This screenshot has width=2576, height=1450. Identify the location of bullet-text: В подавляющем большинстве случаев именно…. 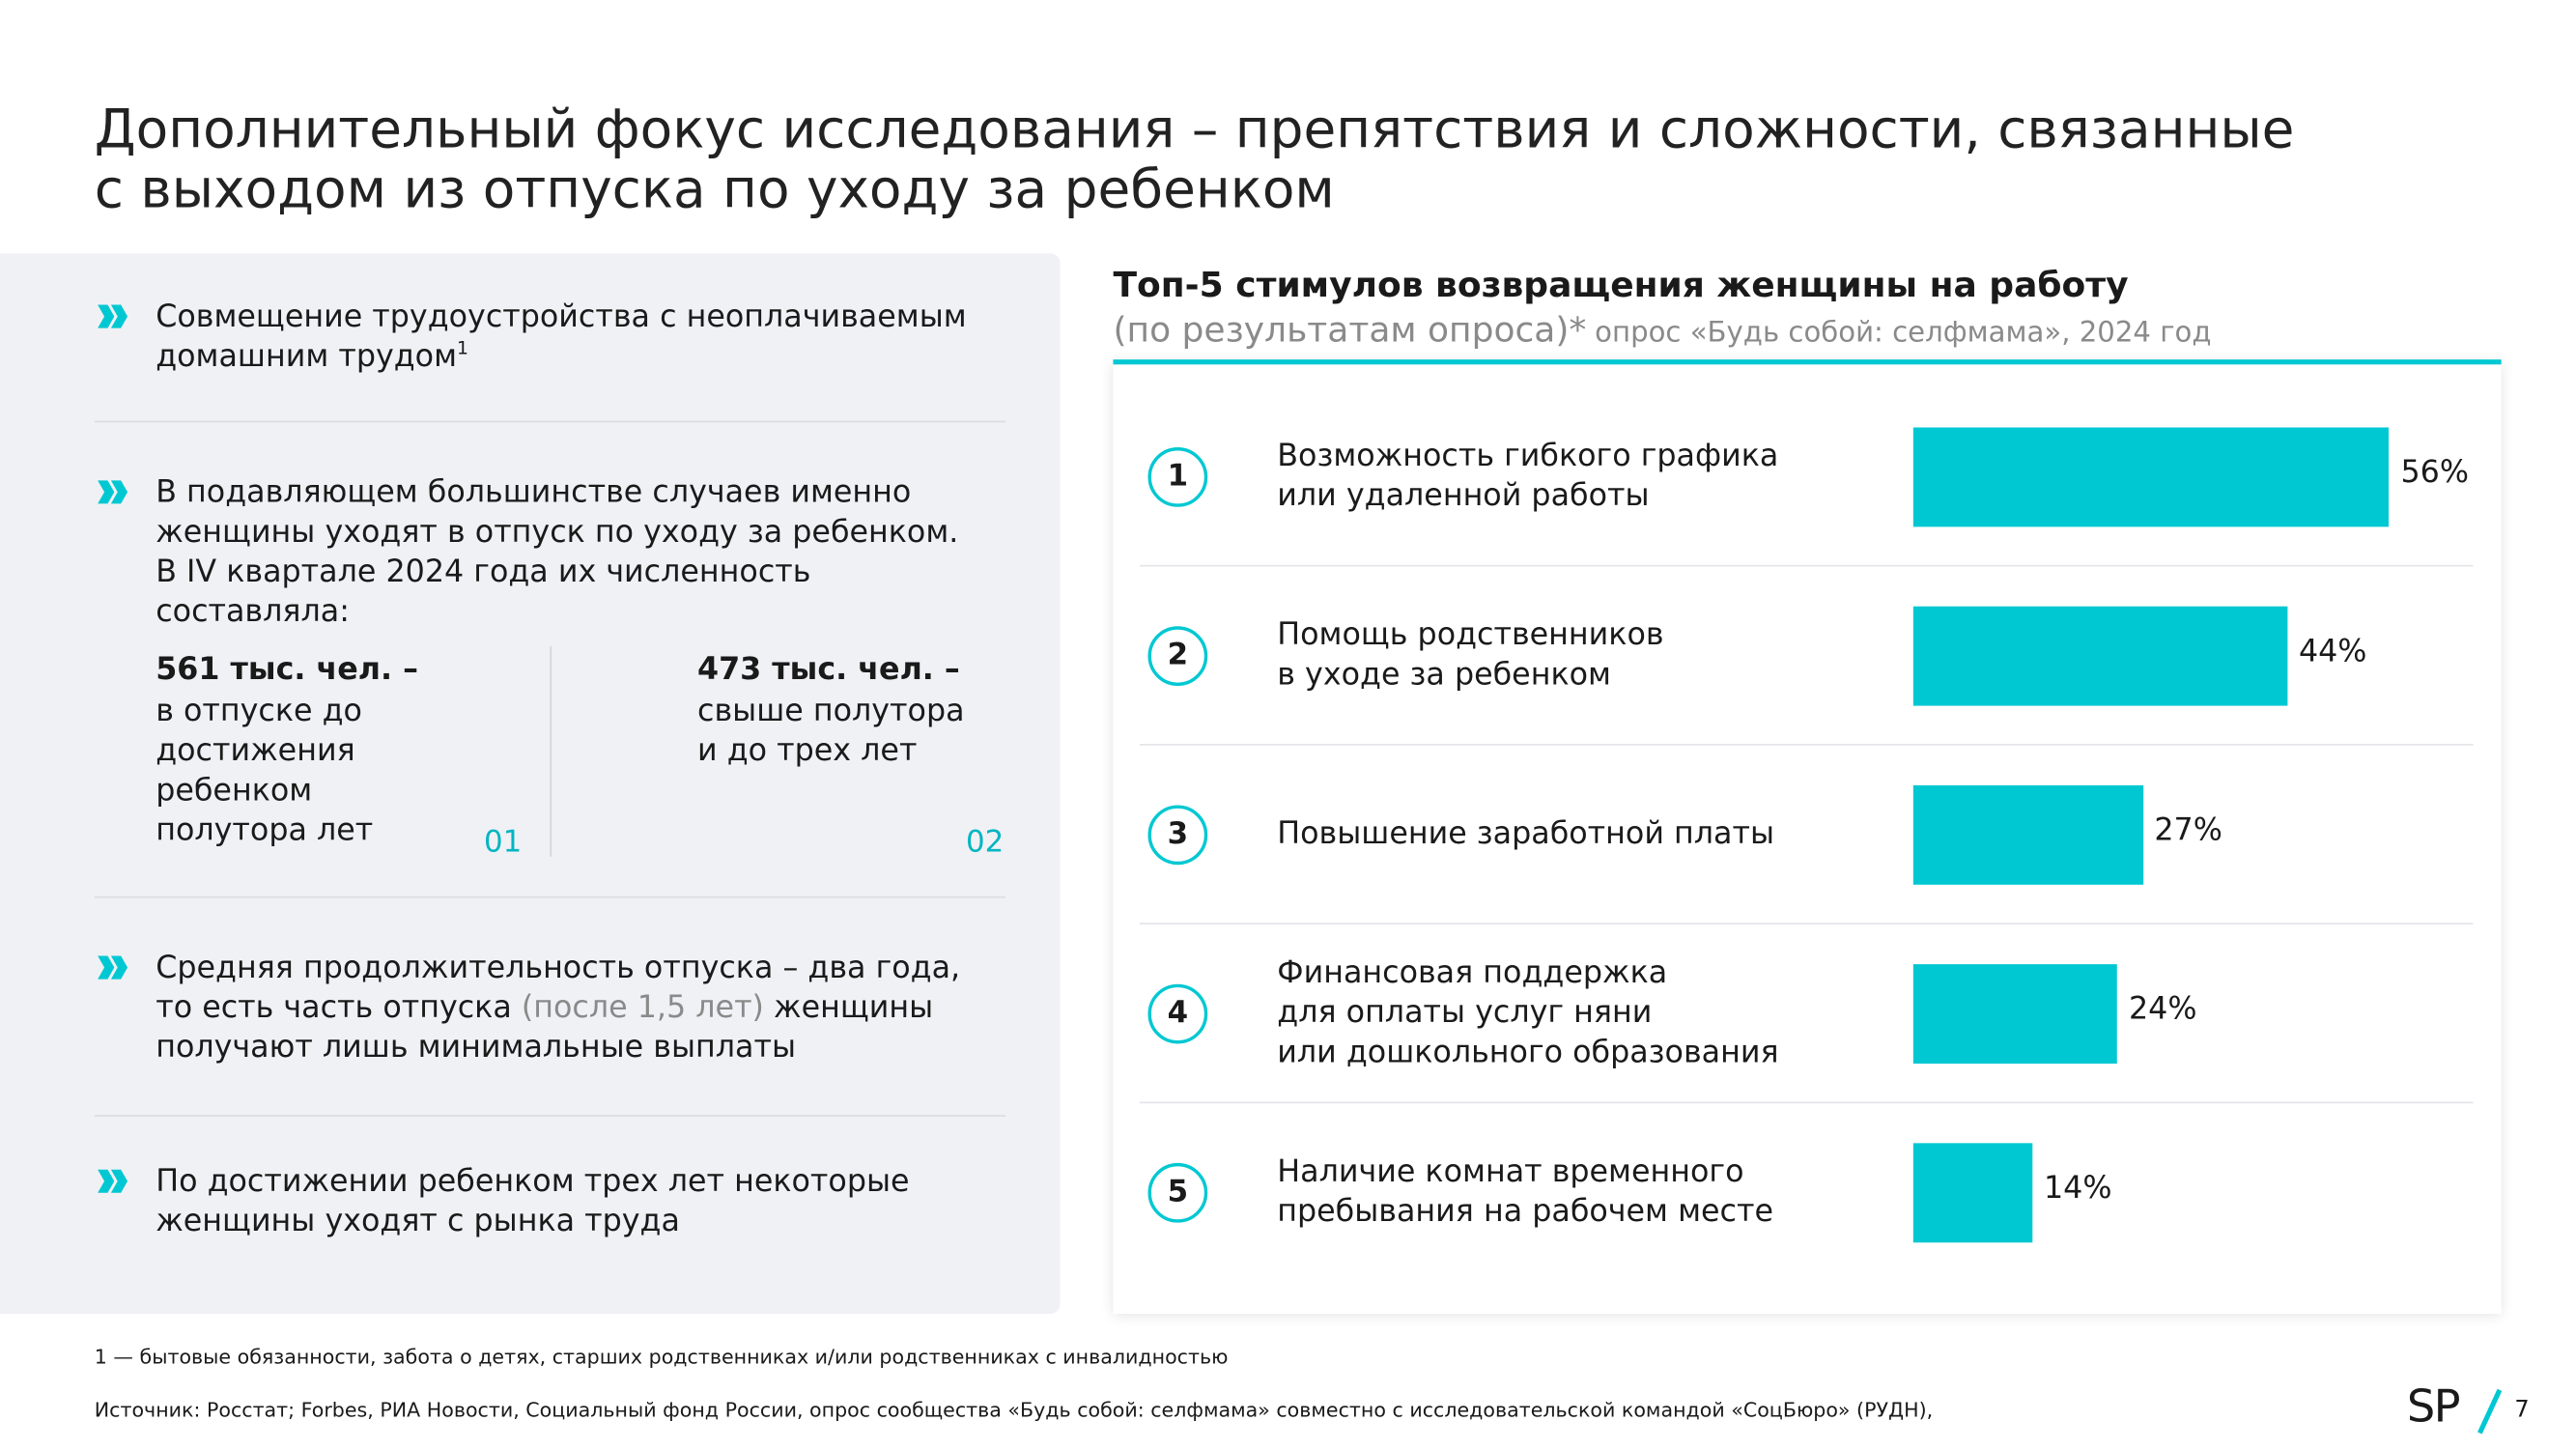
(557, 553).